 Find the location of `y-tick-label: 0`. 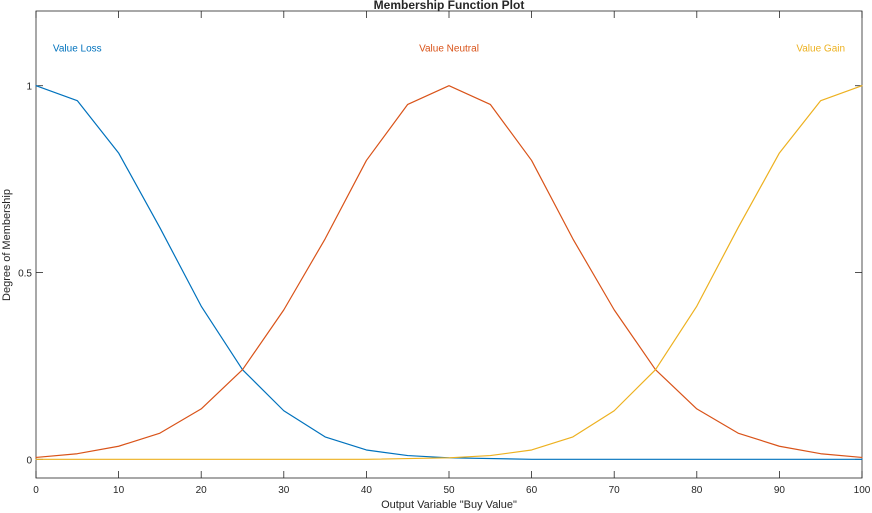

y-tick-label: 0 is located at coordinates (29, 460).